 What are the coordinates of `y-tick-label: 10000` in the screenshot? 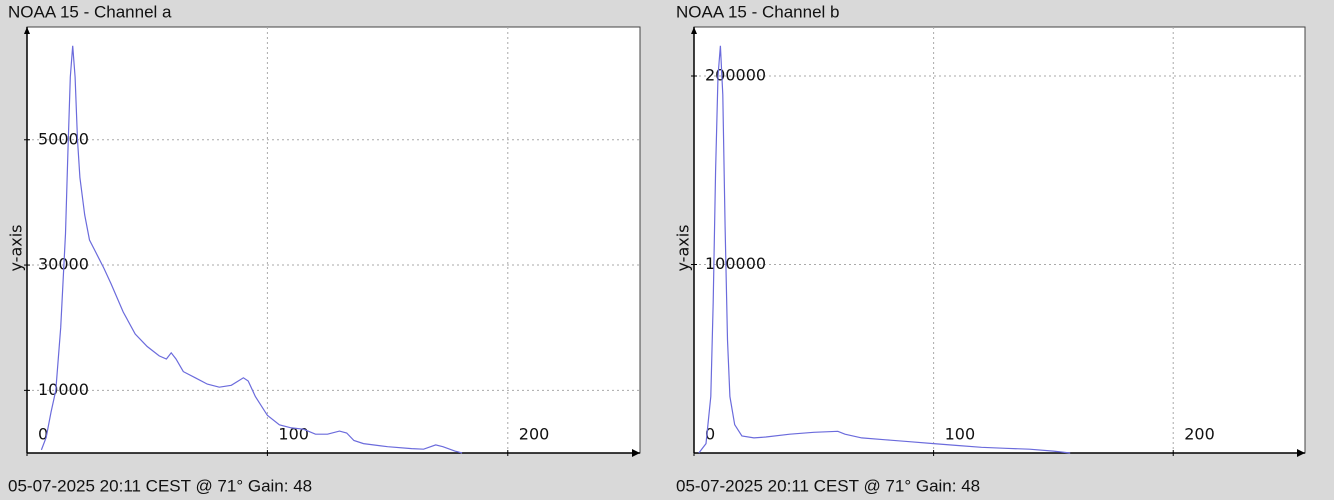 It's located at (63, 389).